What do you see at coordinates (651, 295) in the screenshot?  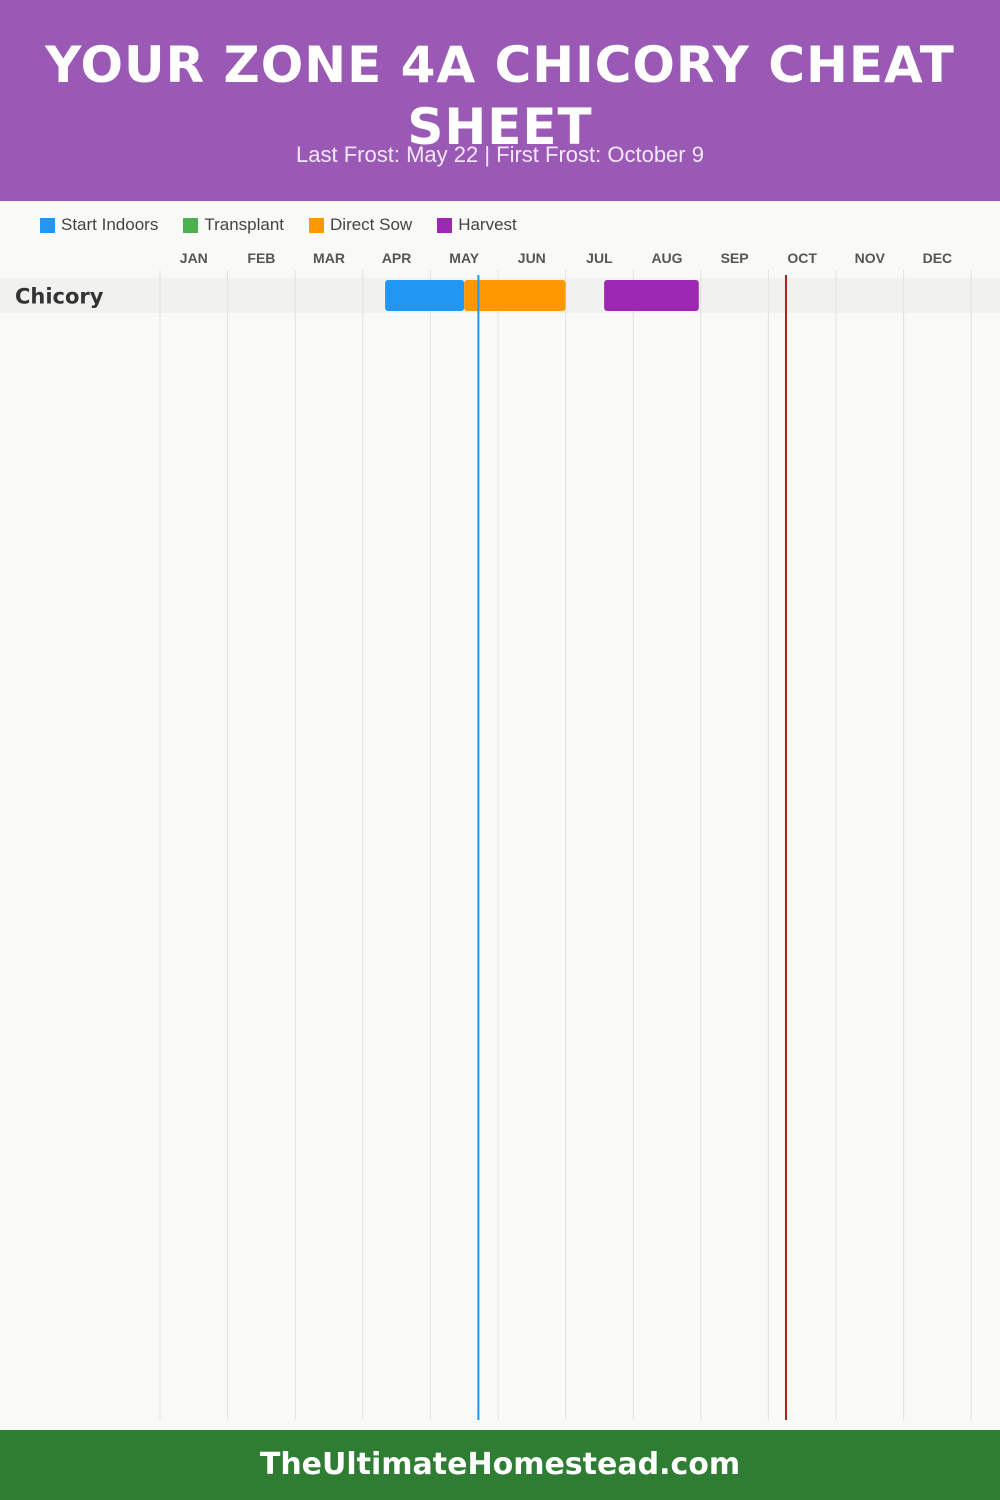 I see `bar-harvest` at bounding box center [651, 295].